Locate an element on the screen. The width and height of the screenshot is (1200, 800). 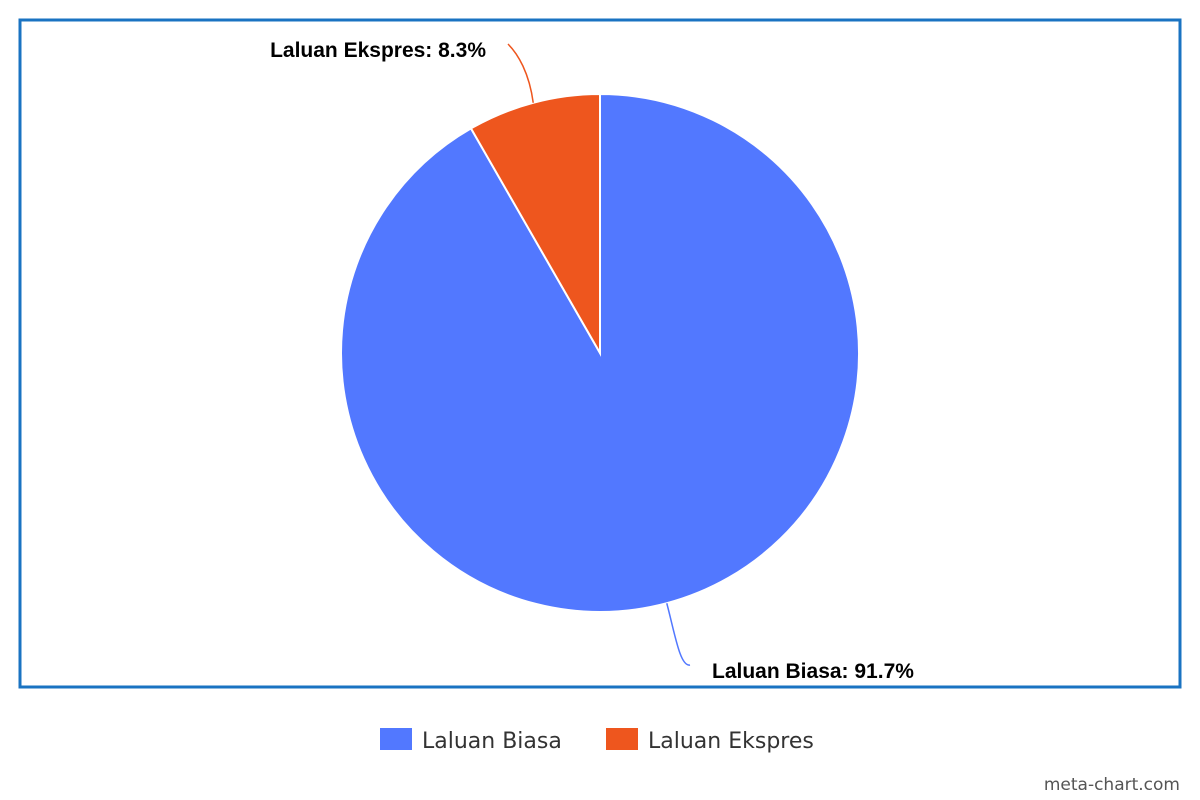
legend-label-laluan-ekspres: Laluan Ekspres is located at coordinates (731, 741).